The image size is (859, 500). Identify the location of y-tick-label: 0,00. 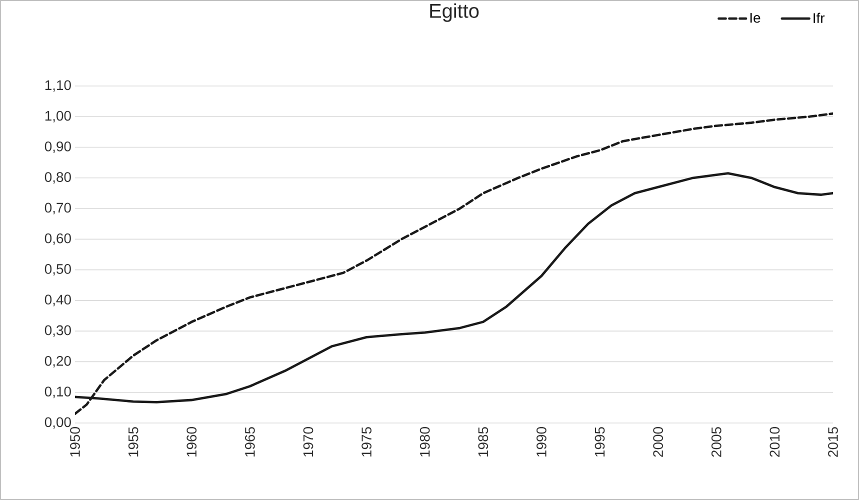
(57, 423).